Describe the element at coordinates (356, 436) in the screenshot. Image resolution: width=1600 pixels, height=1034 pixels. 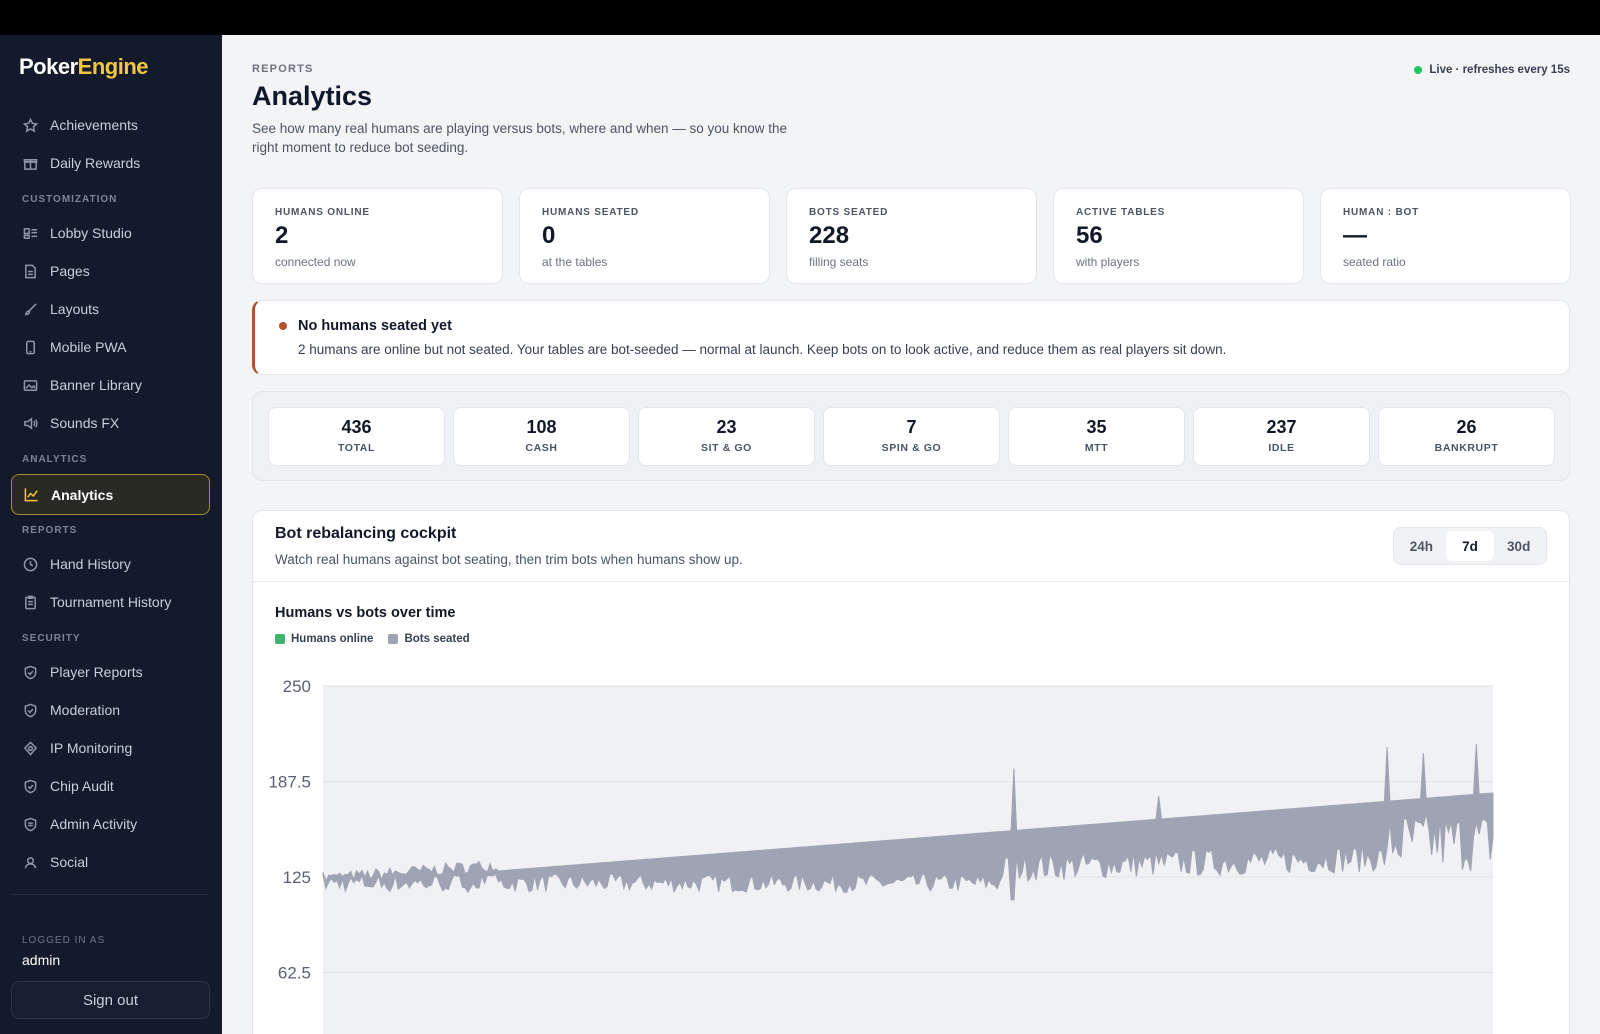
I see `count-total: 436 TOTAL` at that location.